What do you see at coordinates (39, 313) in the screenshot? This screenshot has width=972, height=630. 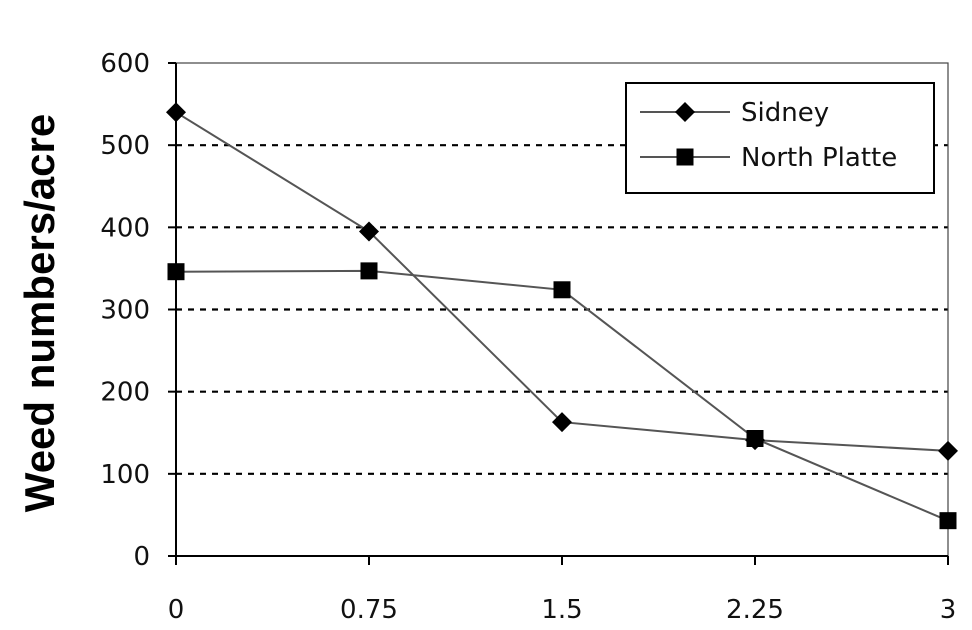 I see `y-axis-title: Weed numbers/acre` at bounding box center [39, 313].